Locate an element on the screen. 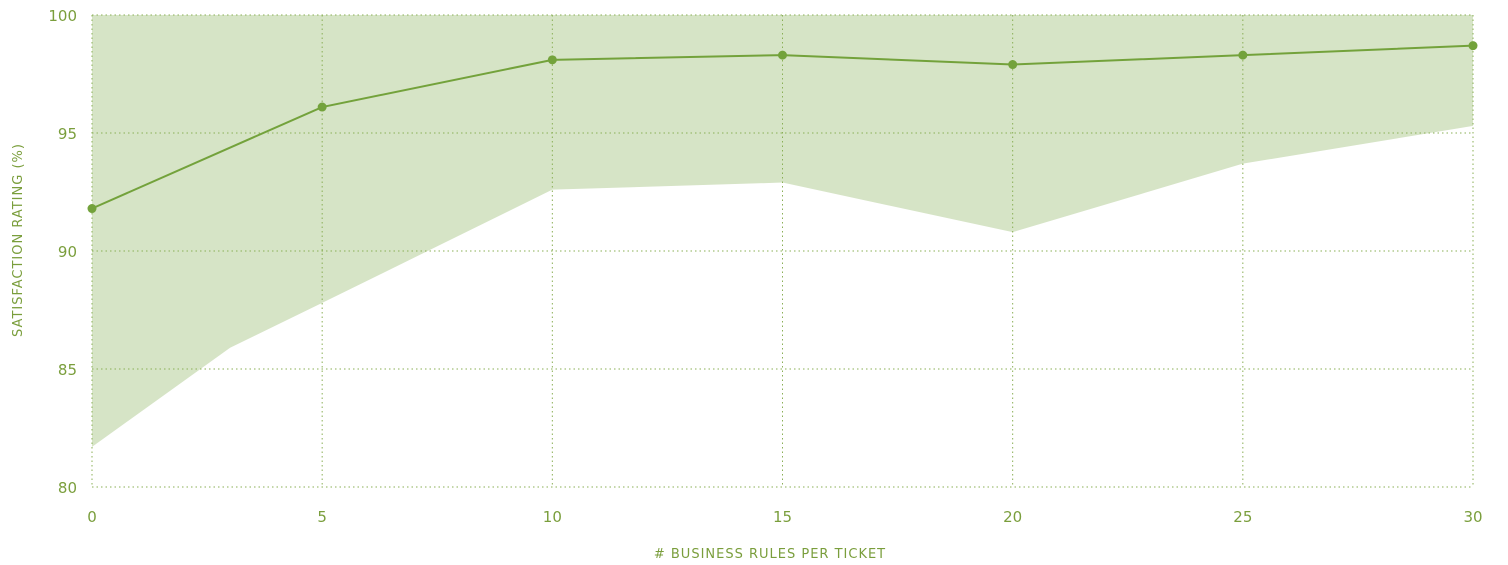  y-tick-label: 100 is located at coordinates (62, 16).